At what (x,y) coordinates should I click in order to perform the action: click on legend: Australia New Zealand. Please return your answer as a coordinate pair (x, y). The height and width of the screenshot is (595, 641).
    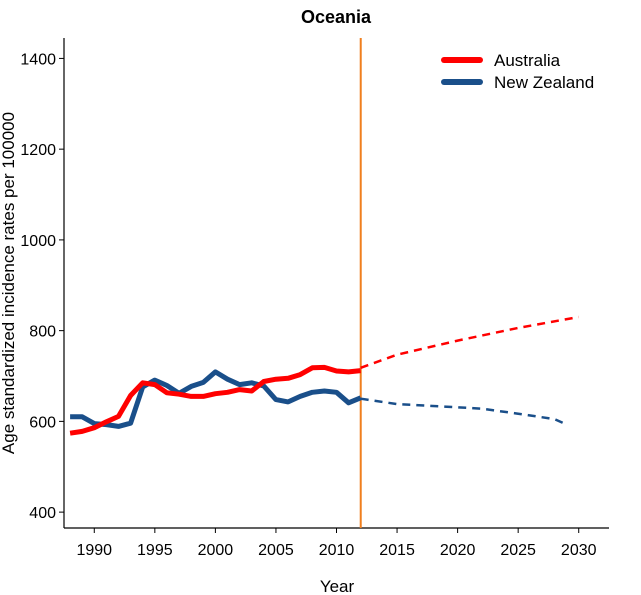
    Looking at the image, I should click on (517, 71).